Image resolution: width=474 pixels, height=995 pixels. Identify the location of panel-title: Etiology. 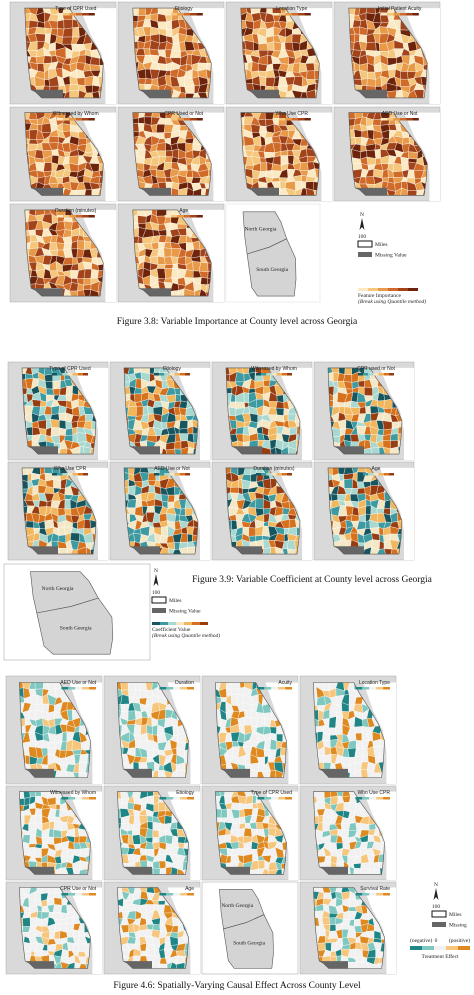
(172, 369).